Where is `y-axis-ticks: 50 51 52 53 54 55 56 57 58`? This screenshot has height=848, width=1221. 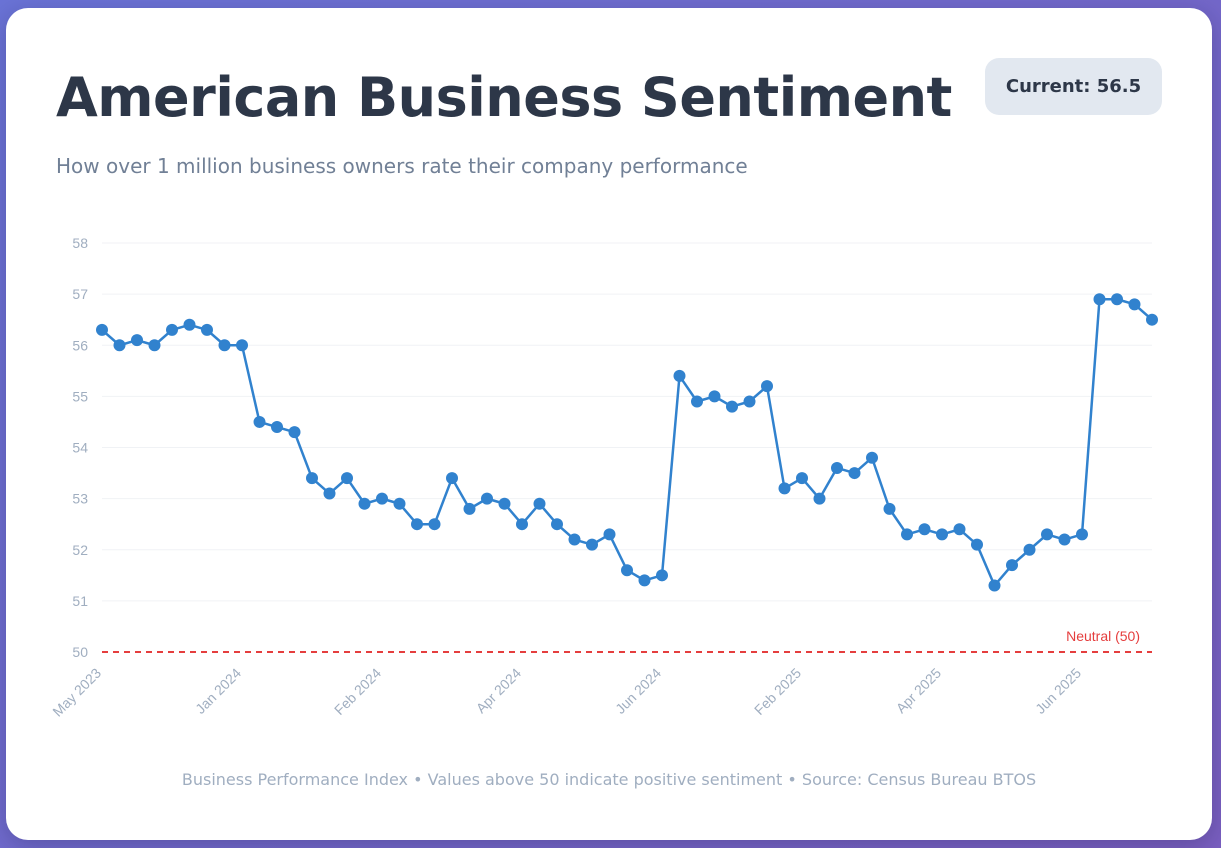 y-axis-ticks: 50 51 52 53 54 55 56 57 58 is located at coordinates (80, 447).